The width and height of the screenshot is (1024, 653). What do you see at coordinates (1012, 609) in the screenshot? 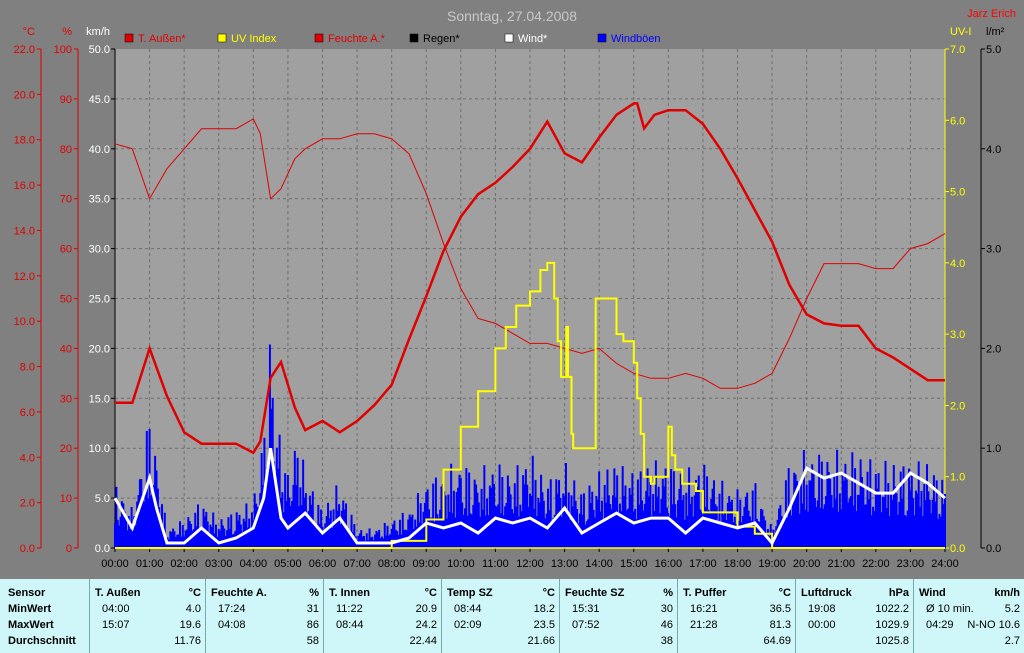
I see `stats-min-value: 5.2` at bounding box center [1012, 609].